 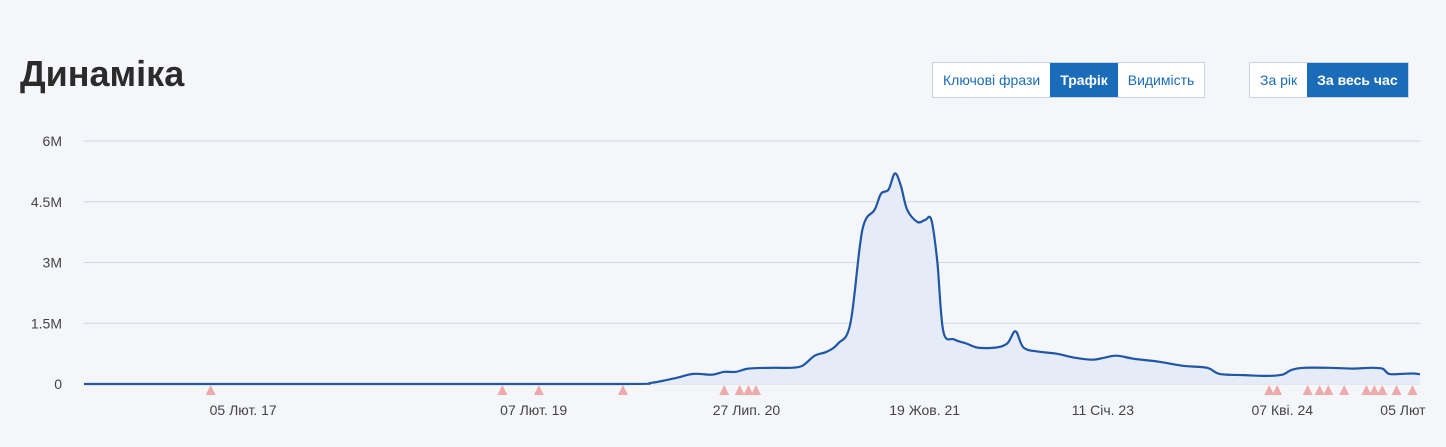 What do you see at coordinates (52, 141) in the screenshot?
I see `y-tick-label: 6M` at bounding box center [52, 141].